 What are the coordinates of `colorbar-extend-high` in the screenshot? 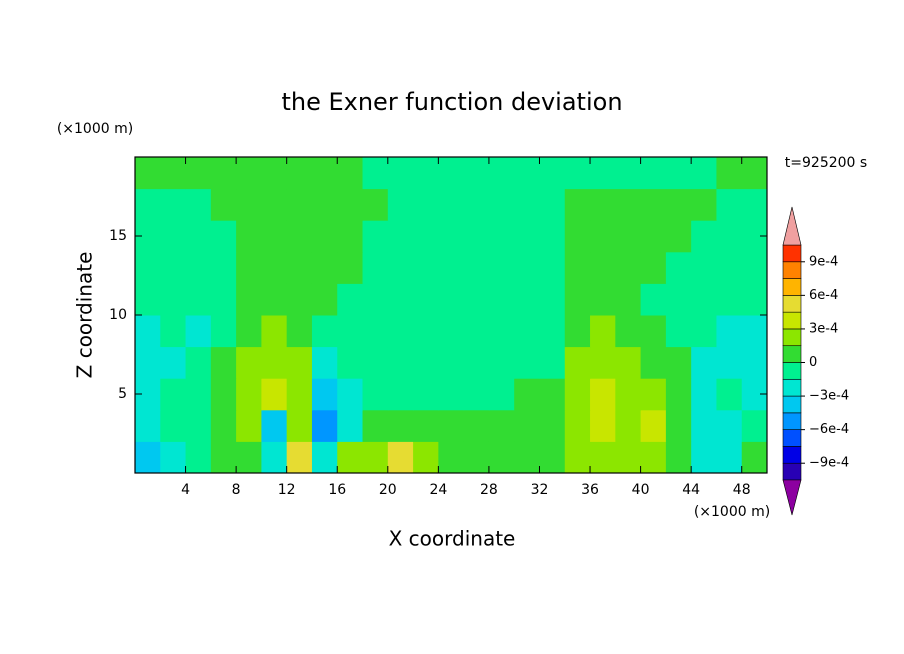 It's located at (792, 226).